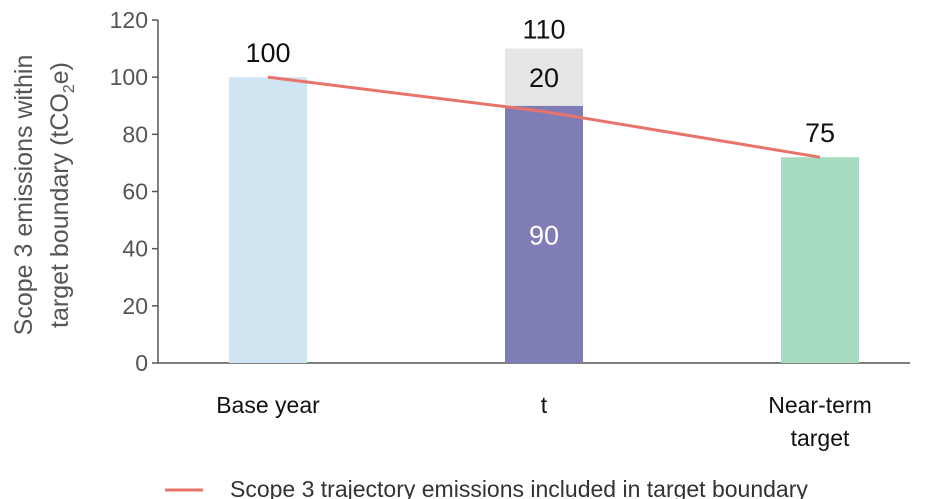 The width and height of the screenshot is (939, 499). Describe the element at coordinates (129, 20) in the screenshot. I see `y-tick-label: 120` at that location.